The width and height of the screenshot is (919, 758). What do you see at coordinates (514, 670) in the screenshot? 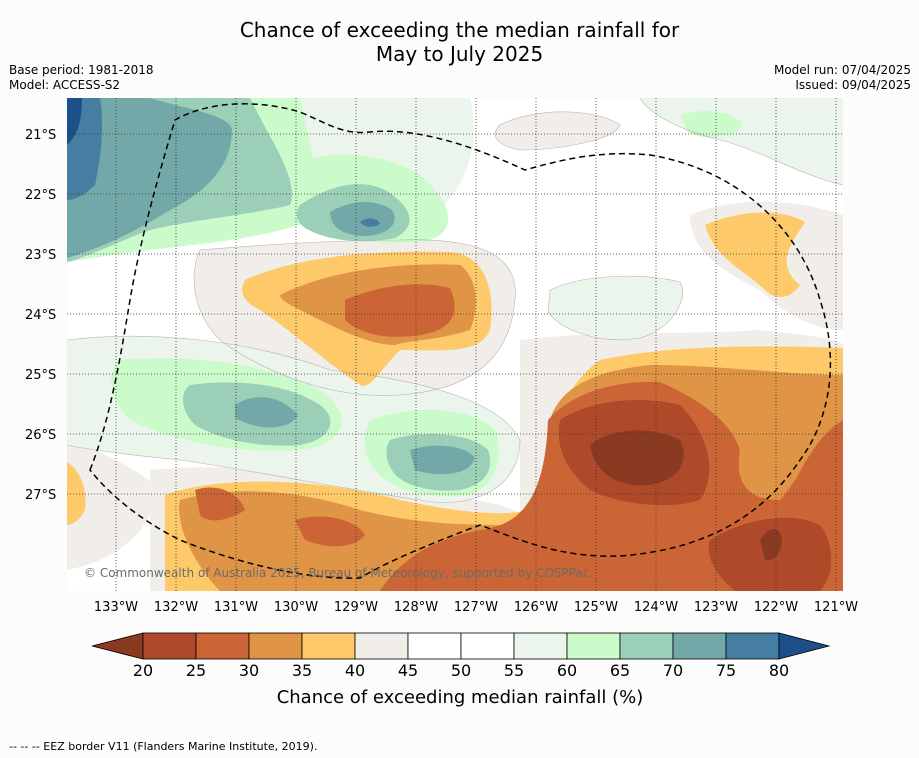
I see `colorbar-tick: 55` at bounding box center [514, 670].